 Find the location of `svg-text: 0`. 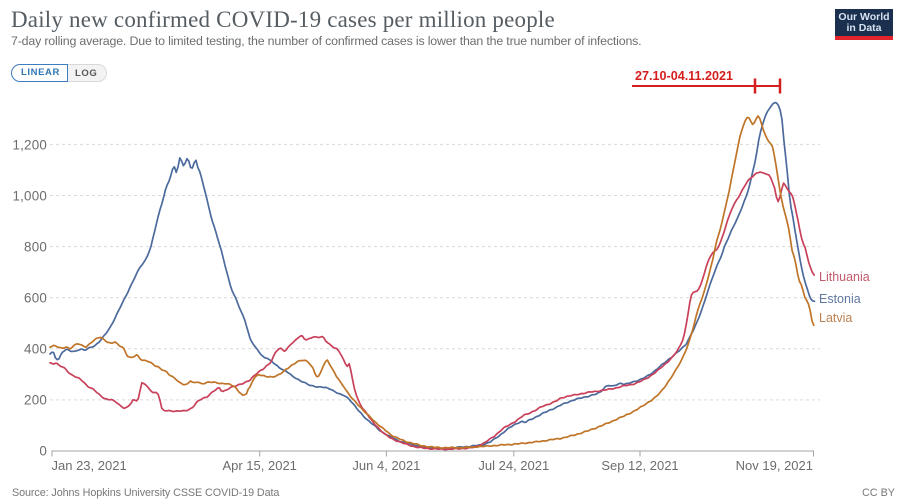

svg-text: 0 is located at coordinates (43, 451).